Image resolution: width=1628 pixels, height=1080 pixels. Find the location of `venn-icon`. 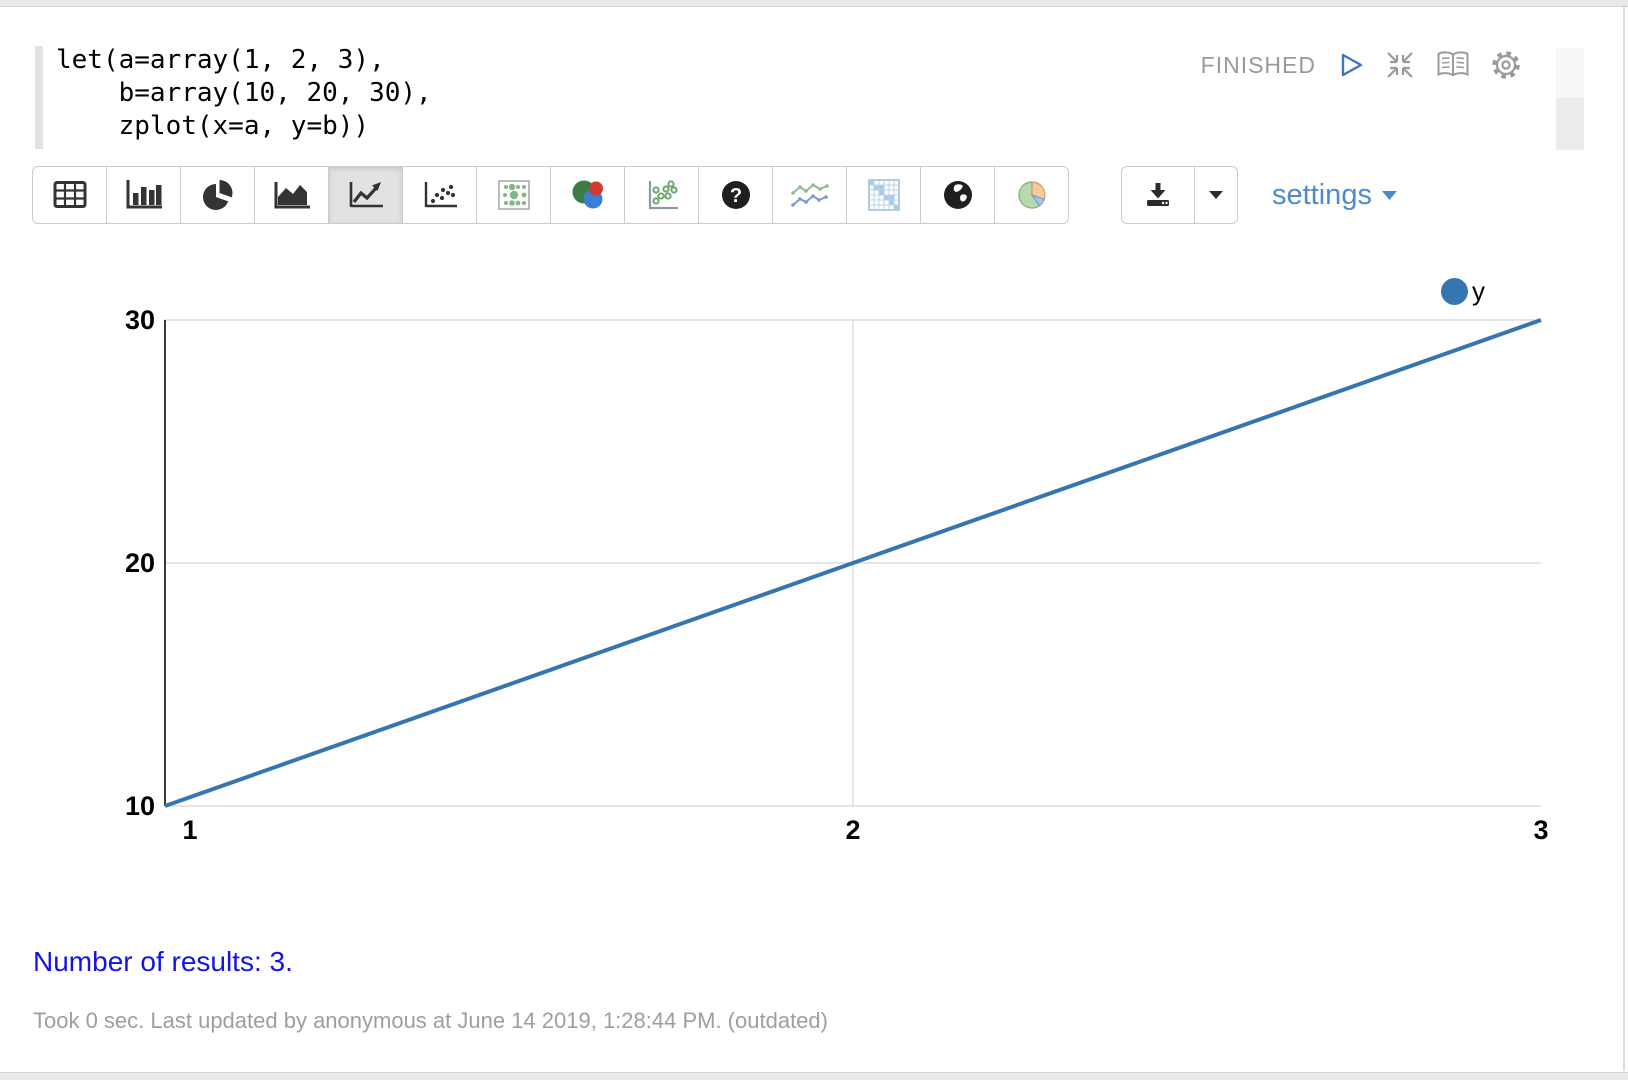

venn-icon is located at coordinates (587, 194).